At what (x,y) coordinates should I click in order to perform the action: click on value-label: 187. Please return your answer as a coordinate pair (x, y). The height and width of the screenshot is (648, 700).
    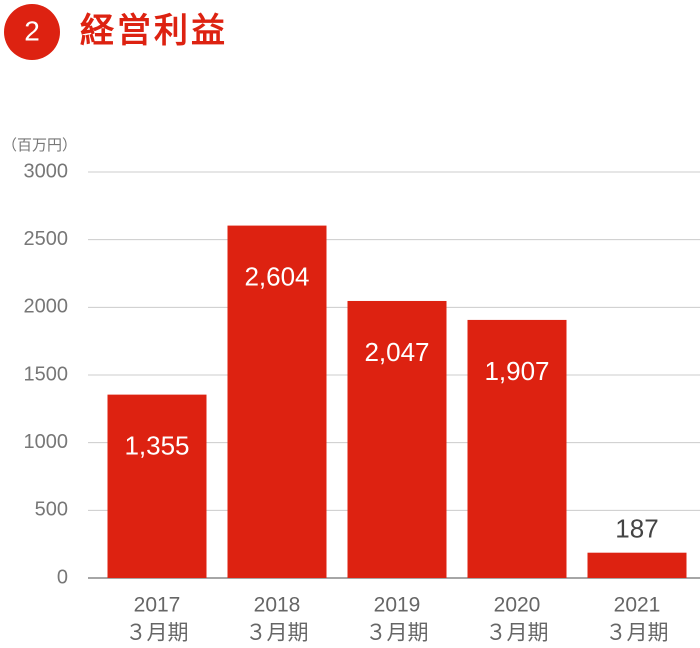
    Looking at the image, I should click on (636, 529).